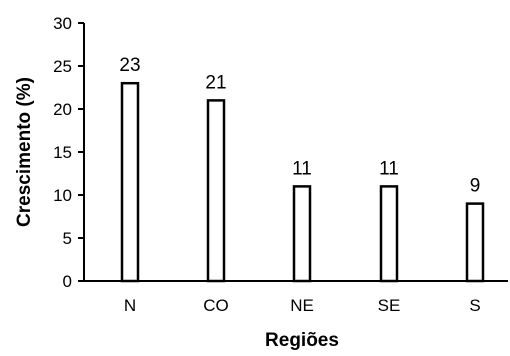 This screenshot has width=510, height=356. I want to click on y-axis-title: Crescimento (%), so click(24, 152).